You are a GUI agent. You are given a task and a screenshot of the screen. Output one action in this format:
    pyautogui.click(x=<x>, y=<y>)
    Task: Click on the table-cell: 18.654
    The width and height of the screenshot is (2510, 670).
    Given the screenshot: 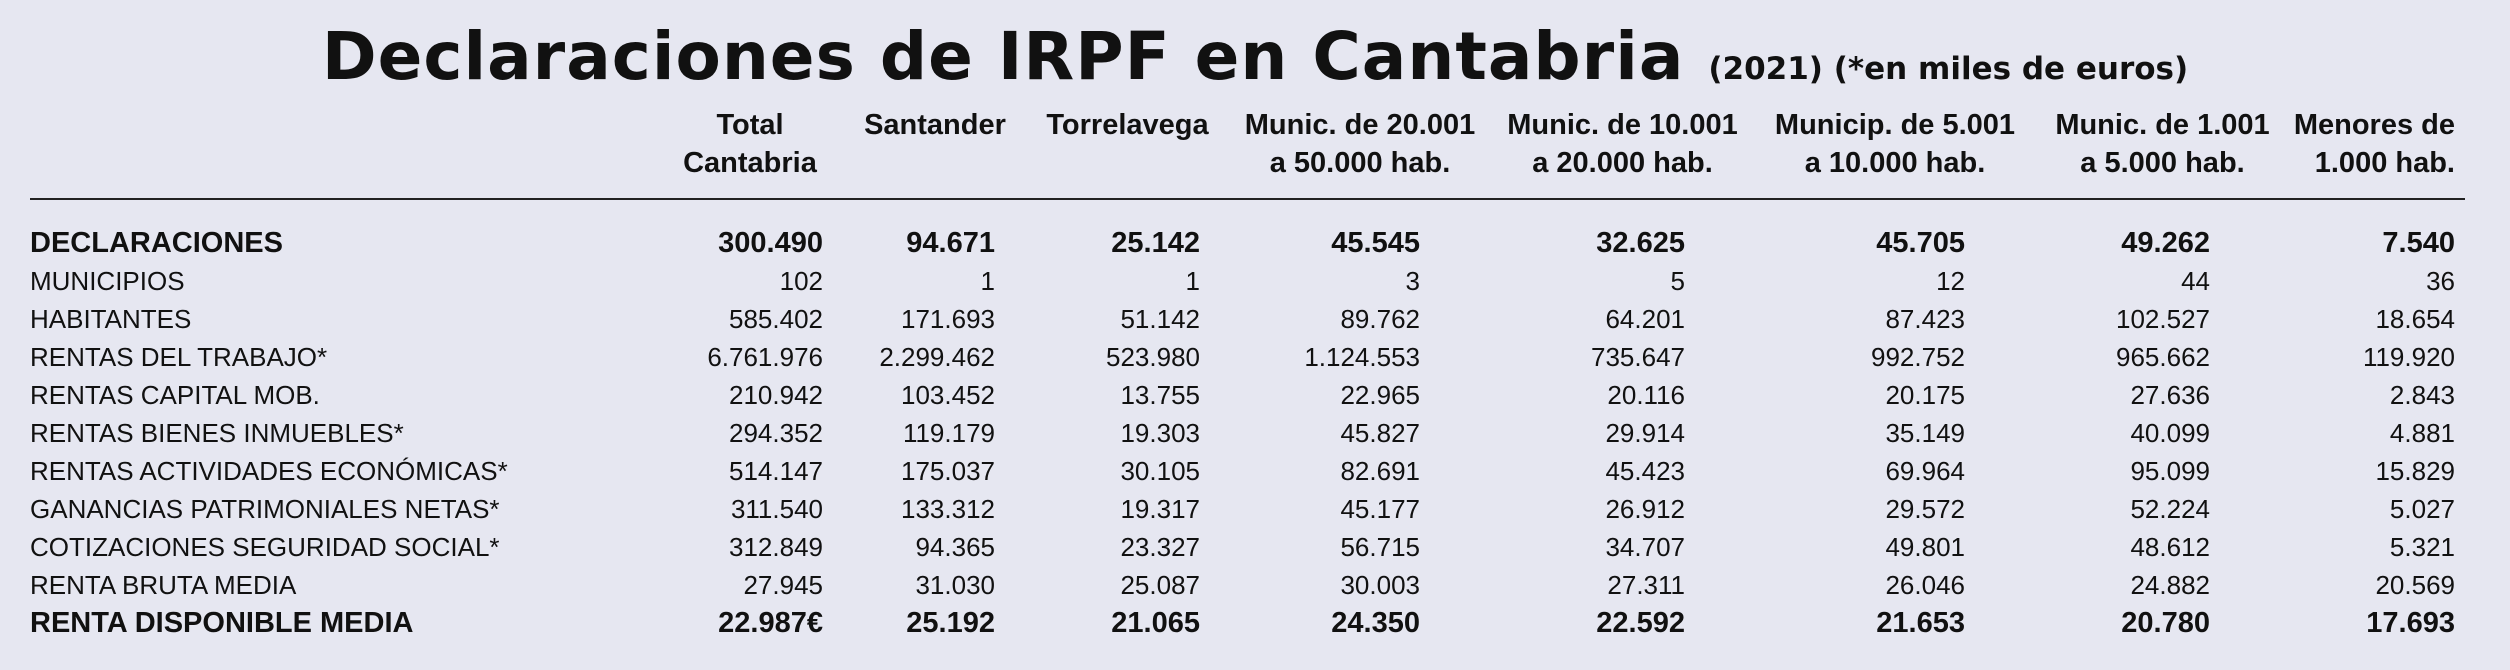 What is the action you would take?
    pyautogui.click(x=2415, y=318)
    